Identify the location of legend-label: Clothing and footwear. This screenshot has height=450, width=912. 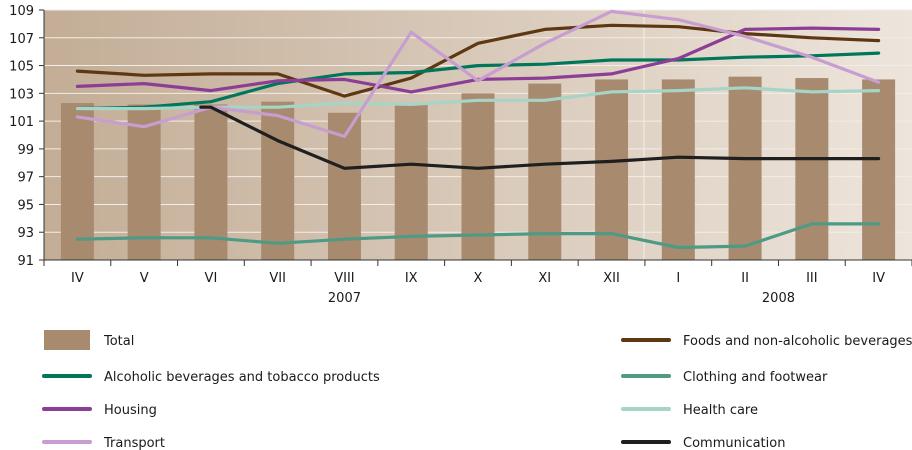
(755, 377).